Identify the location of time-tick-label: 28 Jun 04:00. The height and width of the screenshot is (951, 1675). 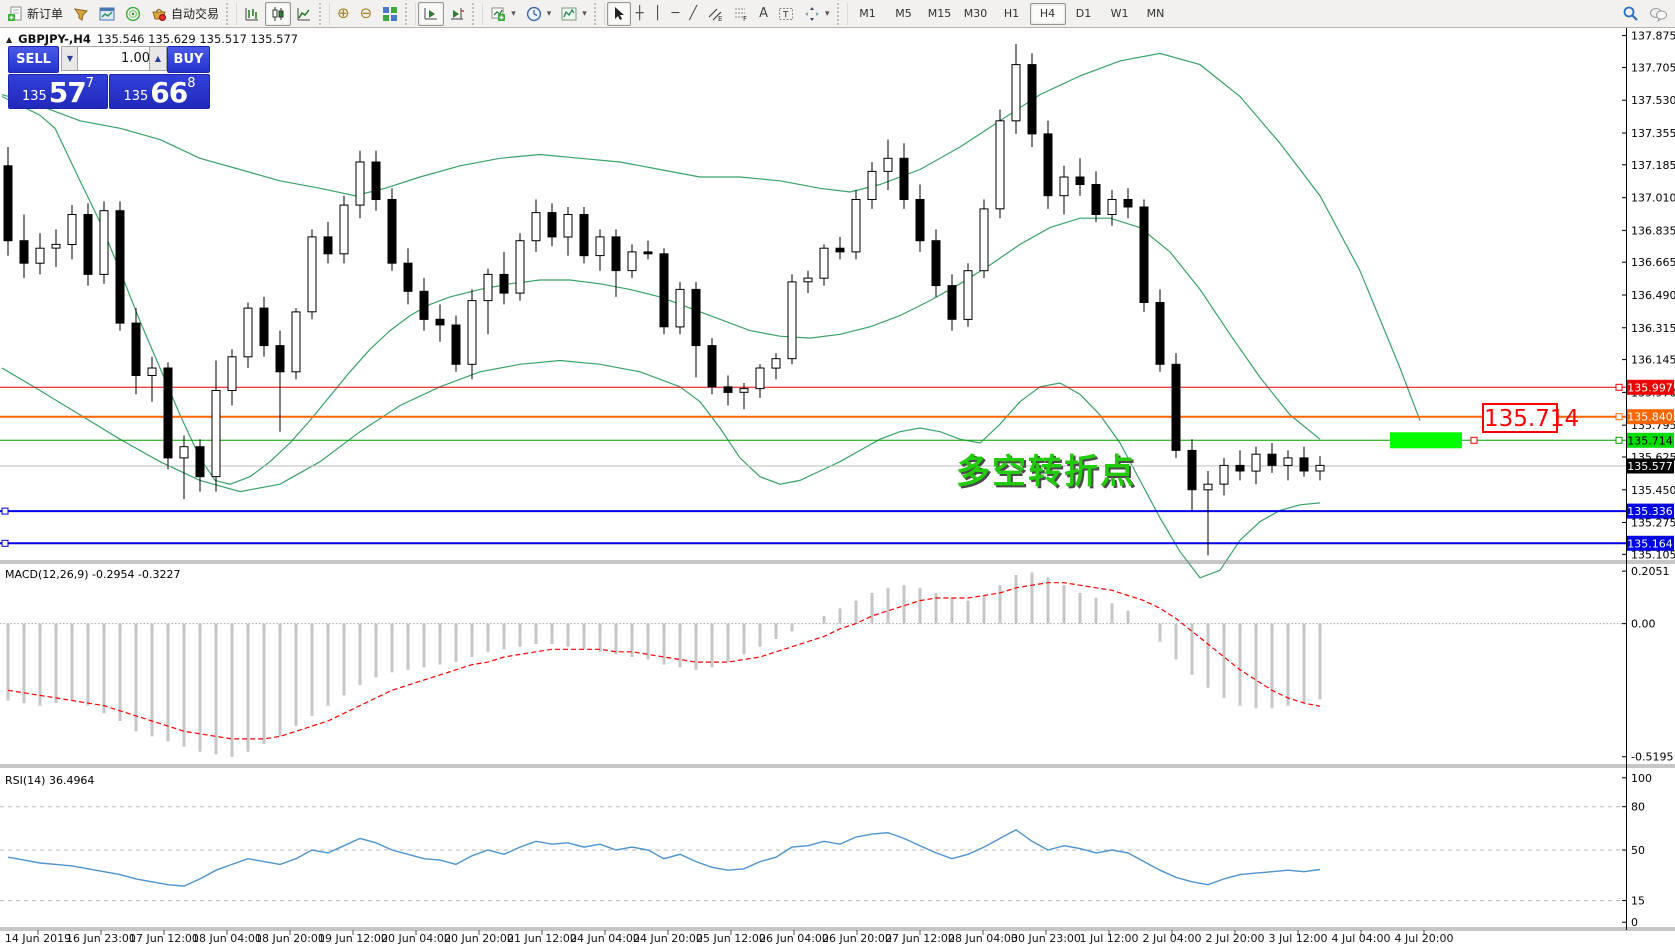
(983, 938).